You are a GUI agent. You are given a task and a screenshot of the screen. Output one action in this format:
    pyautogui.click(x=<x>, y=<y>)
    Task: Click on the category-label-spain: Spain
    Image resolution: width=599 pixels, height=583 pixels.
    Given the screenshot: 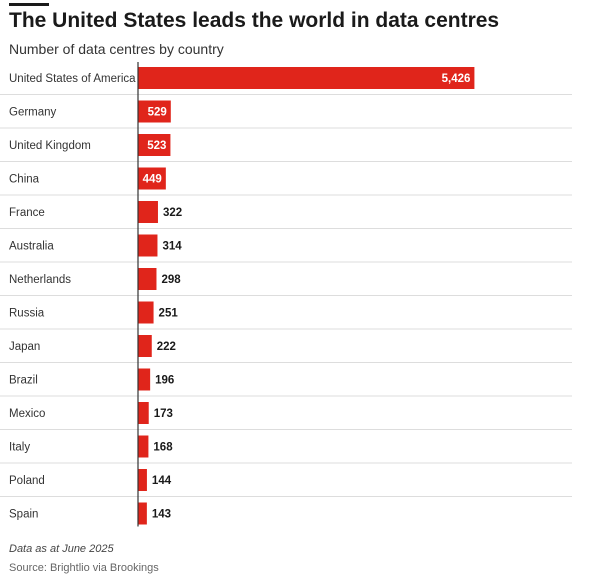 What is the action you would take?
    pyautogui.click(x=23, y=515)
    